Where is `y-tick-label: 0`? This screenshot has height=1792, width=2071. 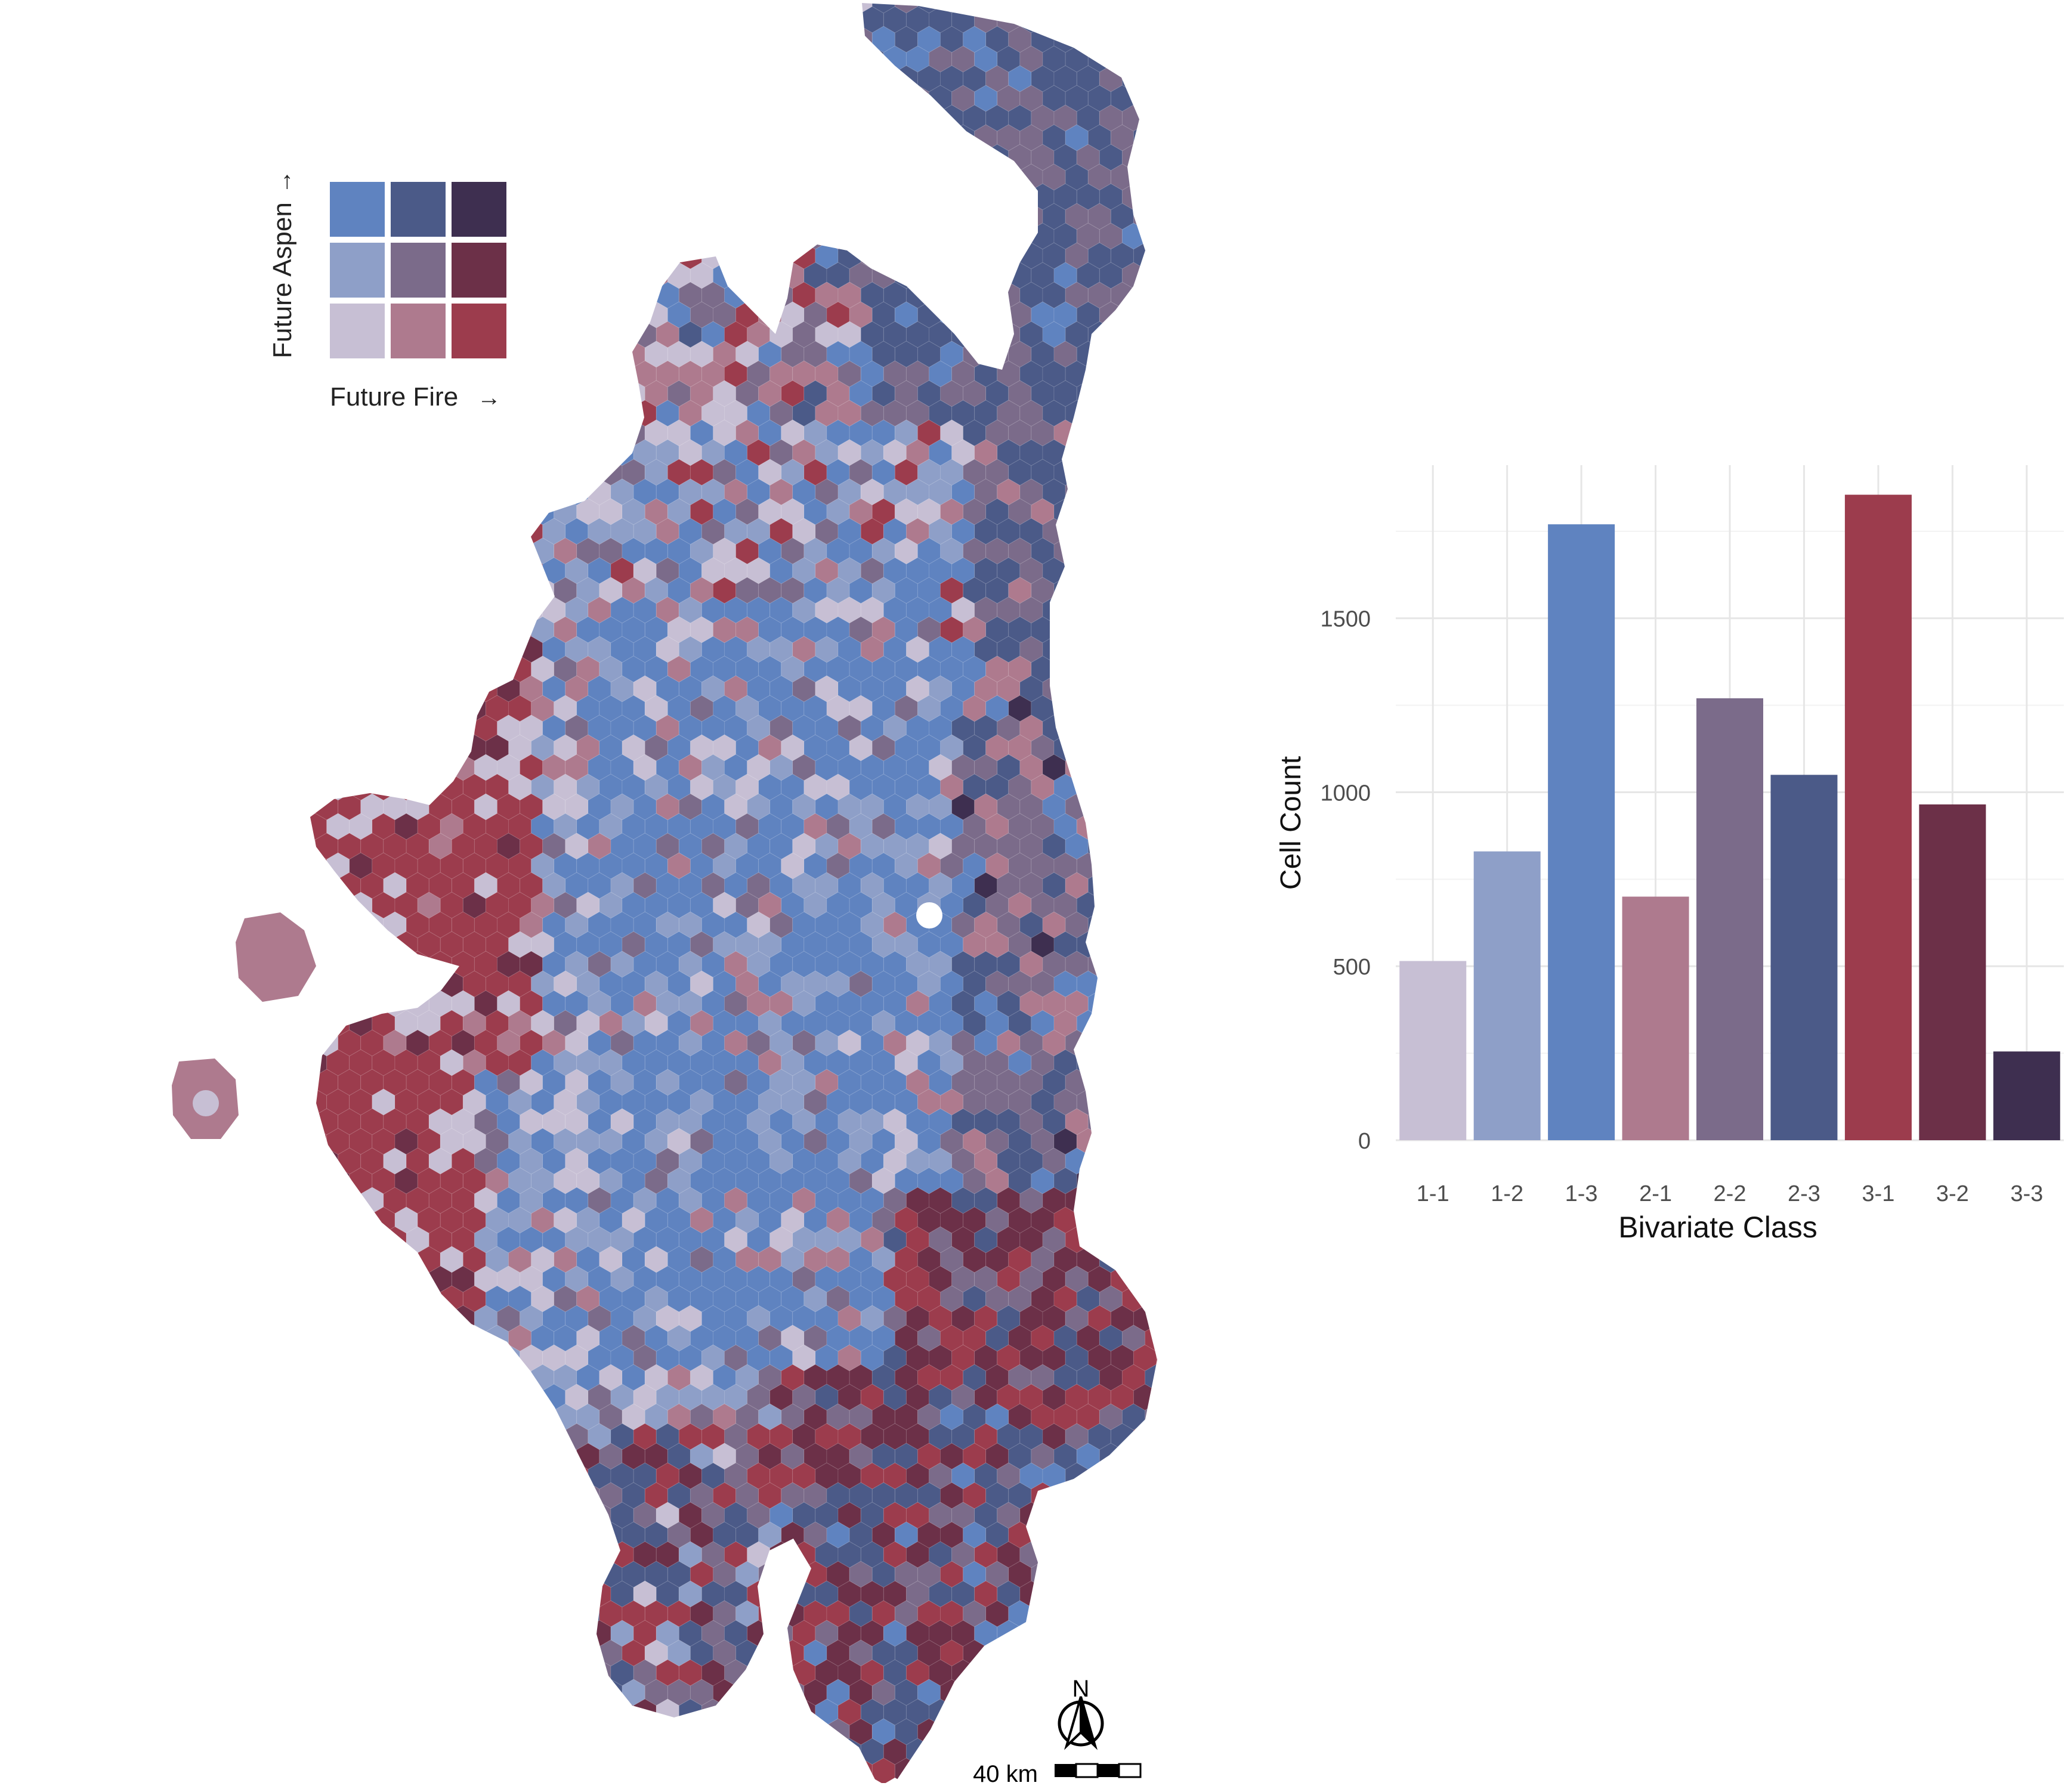
y-tick-label: 0 is located at coordinates (1364, 1141).